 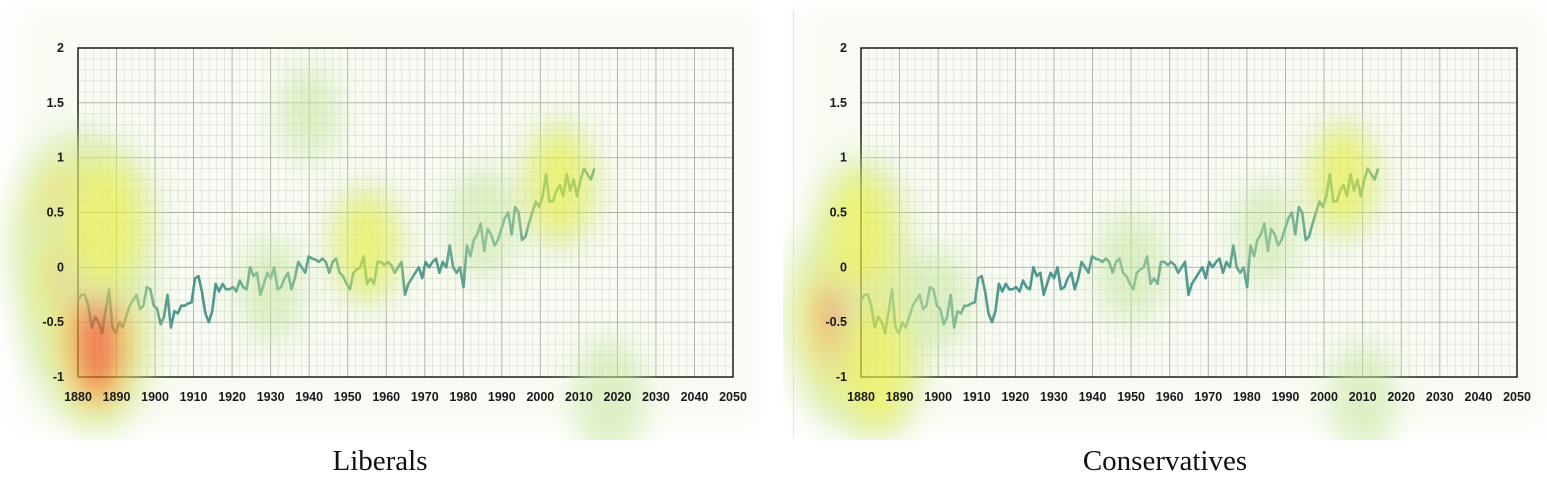 What do you see at coordinates (97, 344) in the screenshot?
I see `heat-blob-core` at bounding box center [97, 344].